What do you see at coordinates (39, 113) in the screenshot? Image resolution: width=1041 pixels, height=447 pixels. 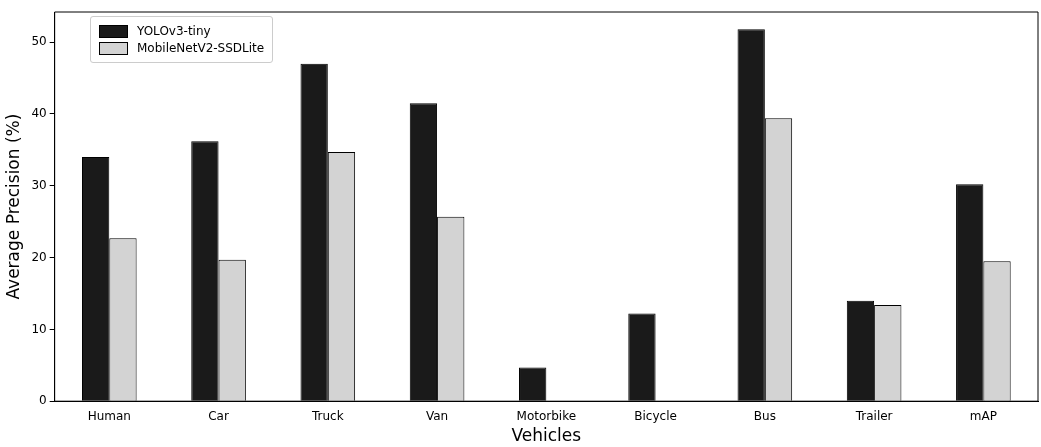 I see `y-tick-label: 40` at bounding box center [39, 113].